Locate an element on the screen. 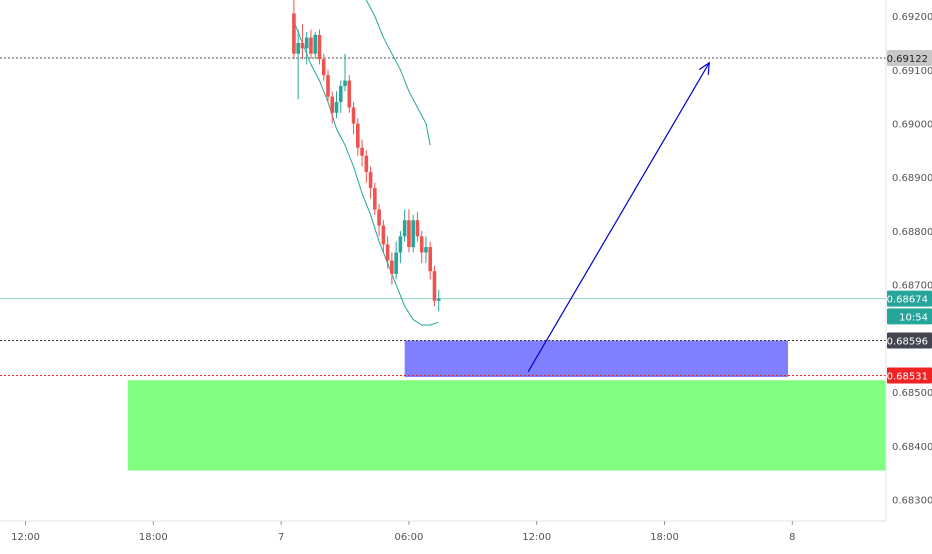 This screenshot has height=554, width=932. price-badge-text: 0.68596 is located at coordinates (907, 342).